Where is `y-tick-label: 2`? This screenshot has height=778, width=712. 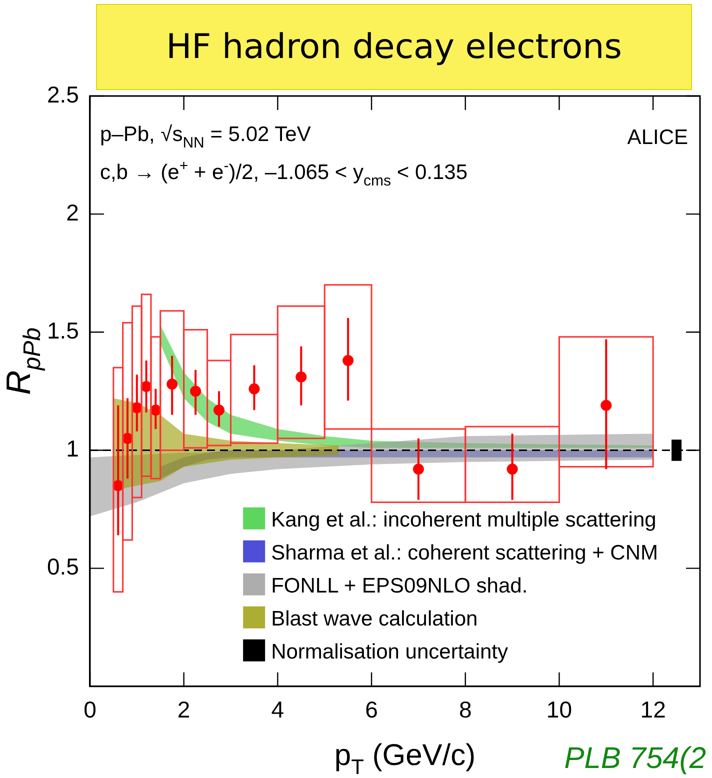 y-tick-label: 2 is located at coordinates (72, 212).